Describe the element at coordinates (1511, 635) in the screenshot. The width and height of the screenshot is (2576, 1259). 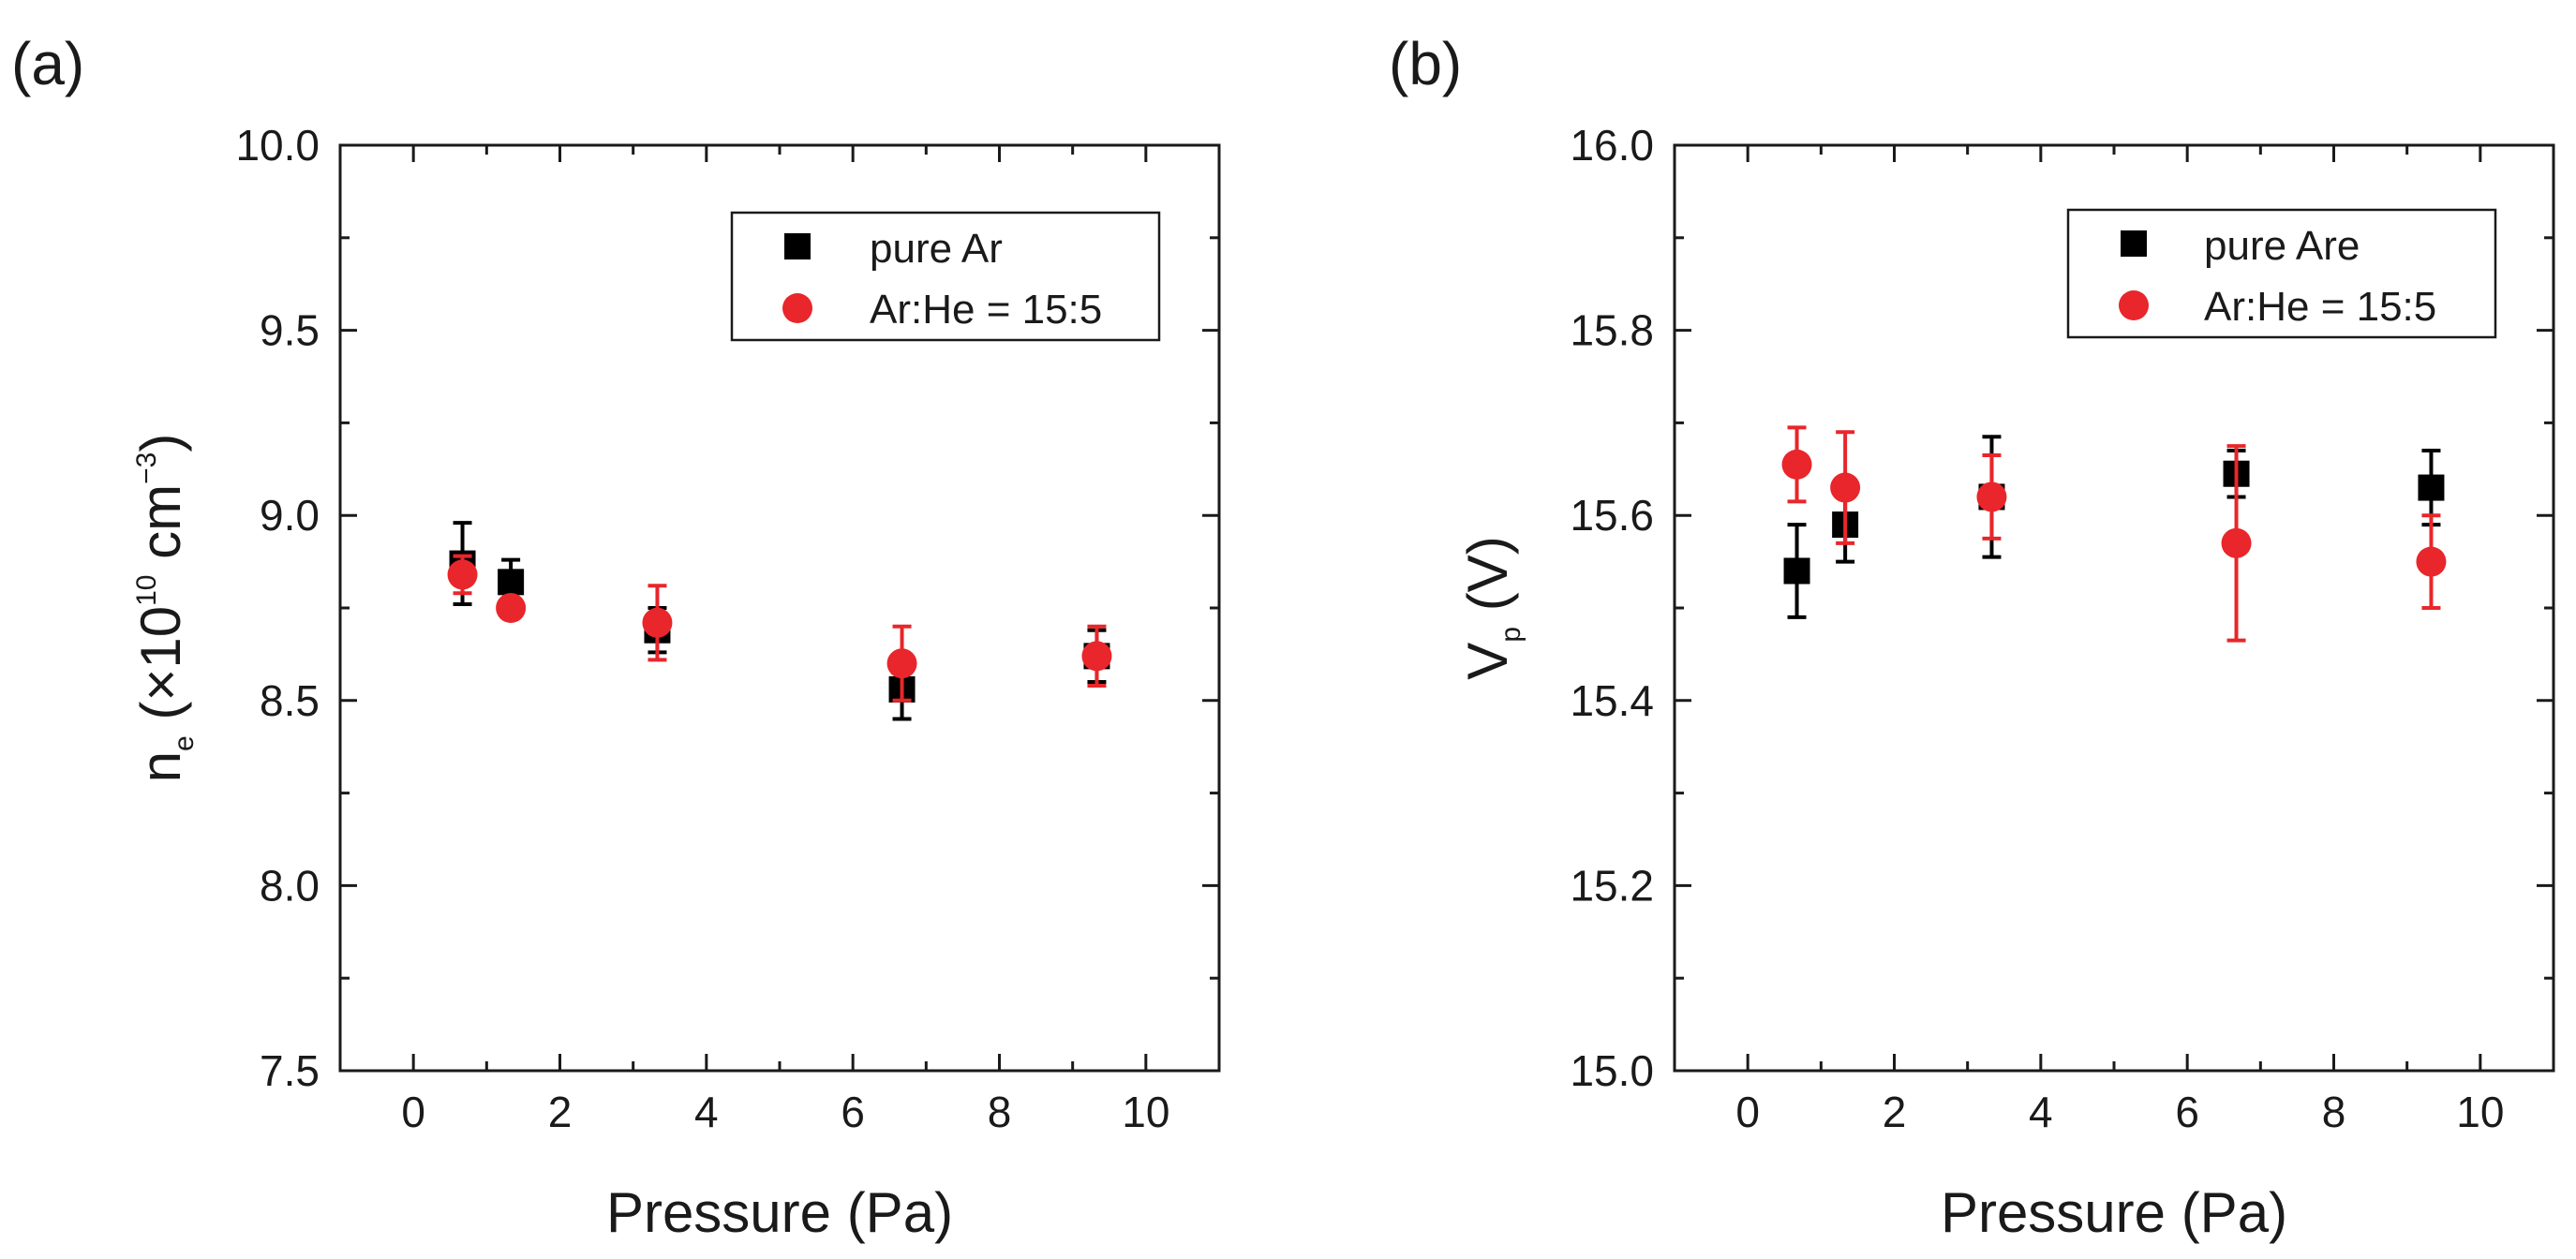
I see `y-axis-sub: p` at that location.